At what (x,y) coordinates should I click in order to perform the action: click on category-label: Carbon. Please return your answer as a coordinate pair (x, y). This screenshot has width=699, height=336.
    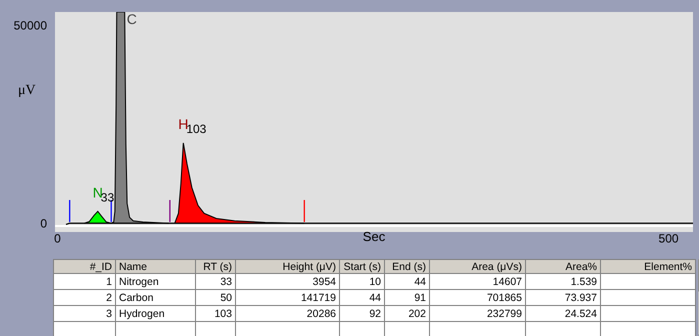
    Looking at the image, I should click on (156, 298).